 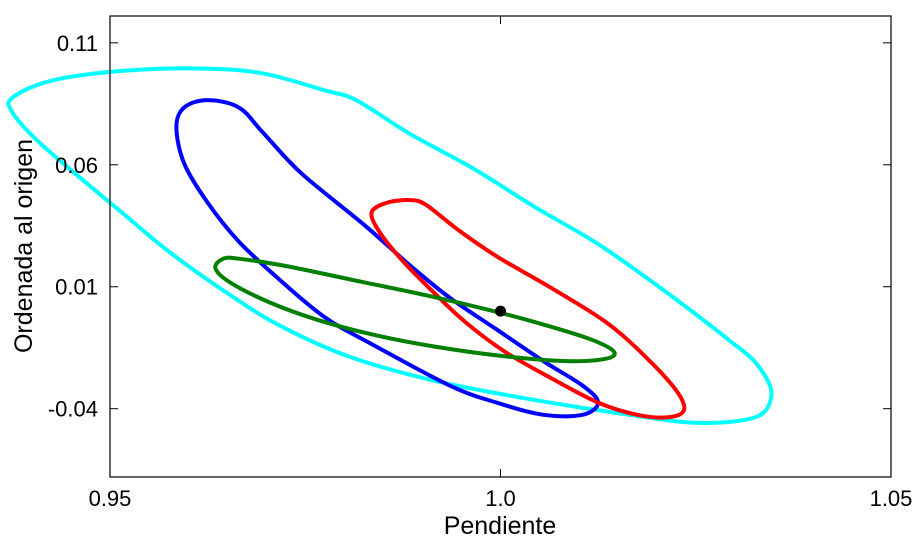 What do you see at coordinates (500, 498) in the screenshot?
I see `x-tick-label: 1.0` at bounding box center [500, 498].